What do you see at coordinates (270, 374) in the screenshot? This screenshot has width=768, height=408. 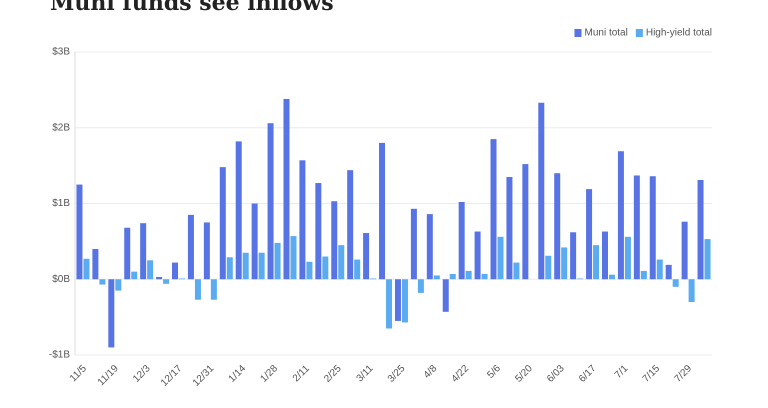 I see `x-tick-label: 1/28` at bounding box center [270, 374].